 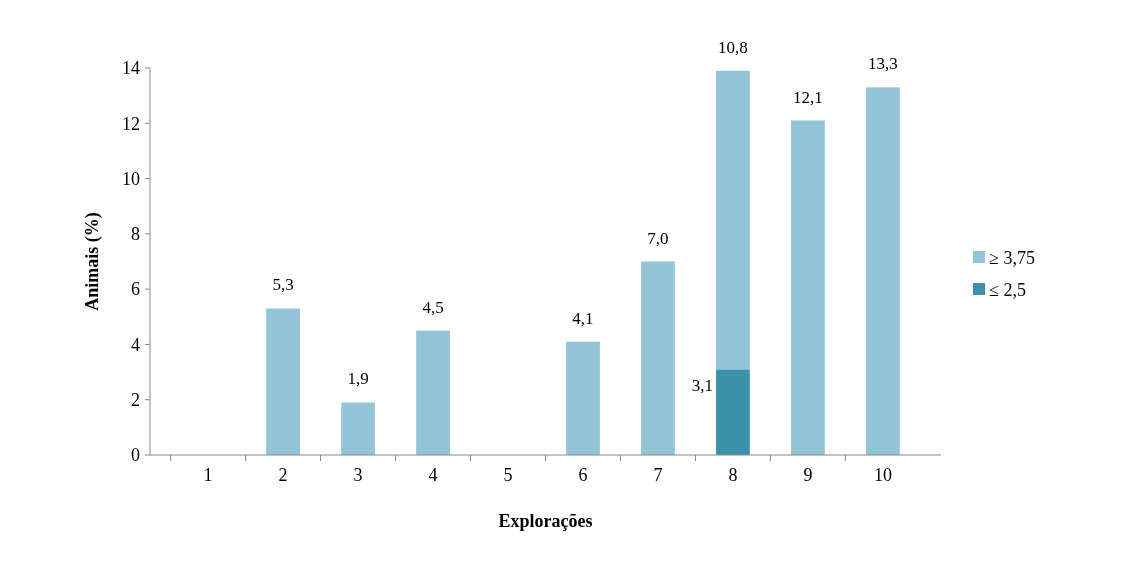 What do you see at coordinates (283, 285) in the screenshot?
I see `data-label: 5,3` at bounding box center [283, 285].